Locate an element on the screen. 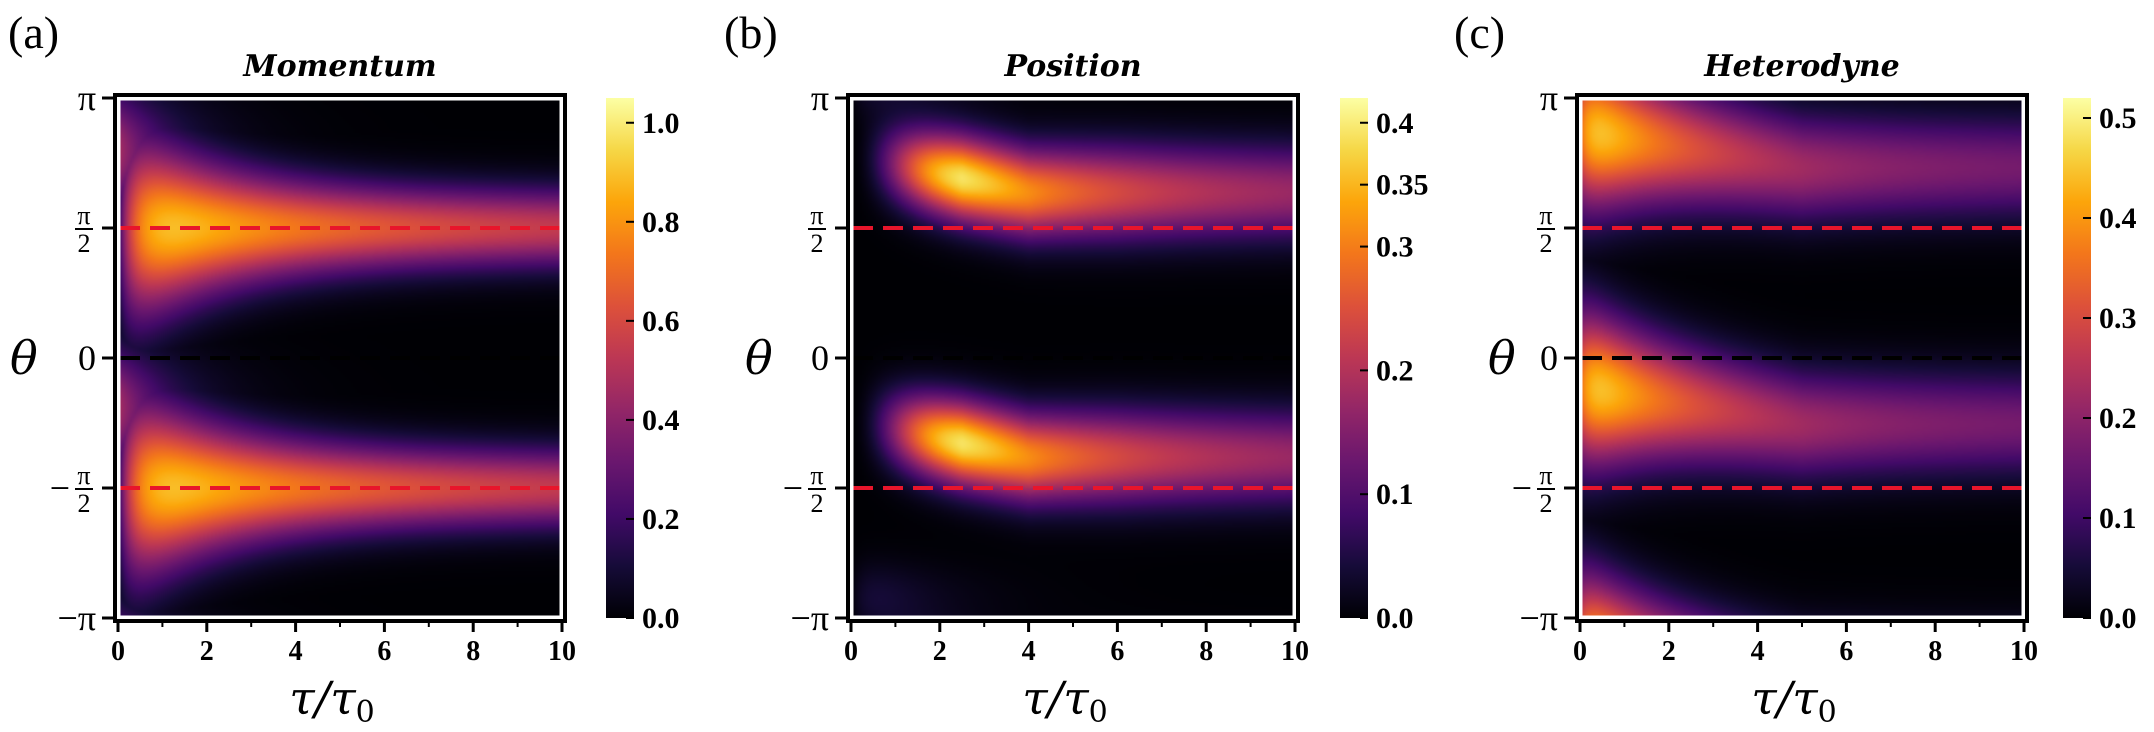 The height and width of the screenshot is (732, 2154). colorbar-tick-label: 0.8 is located at coordinates (661, 222).